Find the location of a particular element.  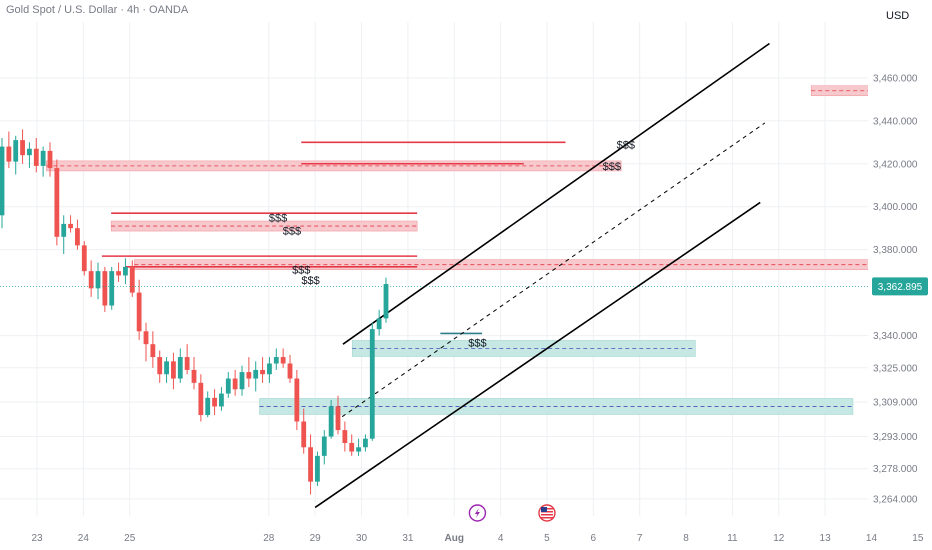

us-flag-icon-stripe is located at coordinates (546, 518).